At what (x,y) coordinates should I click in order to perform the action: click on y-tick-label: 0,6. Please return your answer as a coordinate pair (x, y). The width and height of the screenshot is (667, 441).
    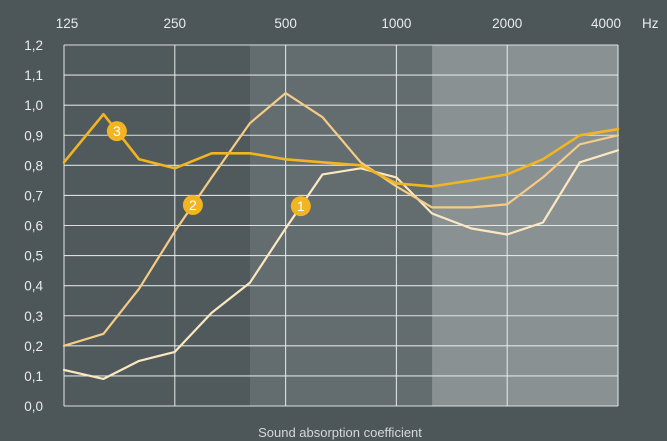
    Looking at the image, I should click on (33, 226).